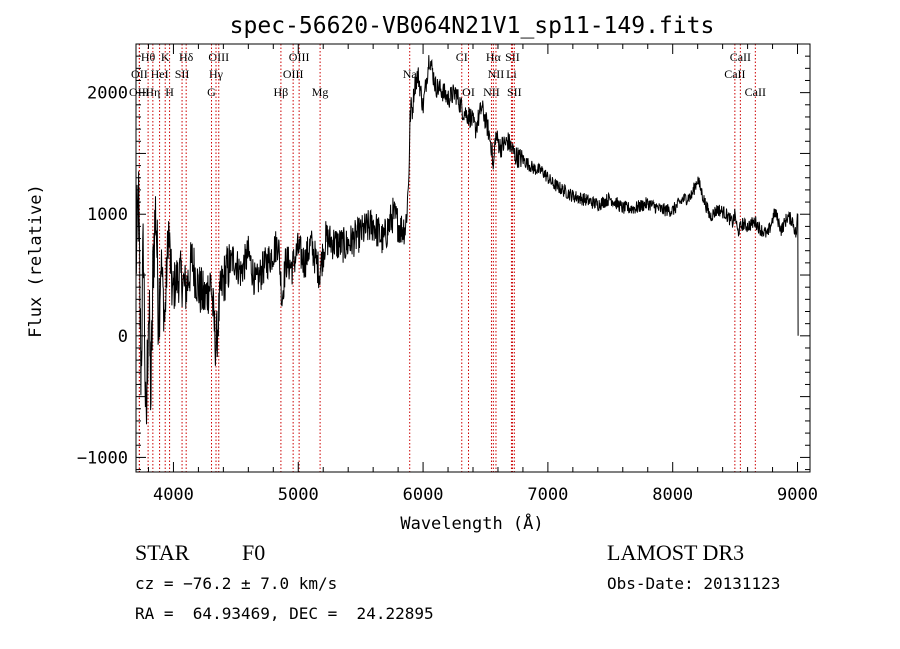  I want to click on marker-label: Hη, so click(152, 92).